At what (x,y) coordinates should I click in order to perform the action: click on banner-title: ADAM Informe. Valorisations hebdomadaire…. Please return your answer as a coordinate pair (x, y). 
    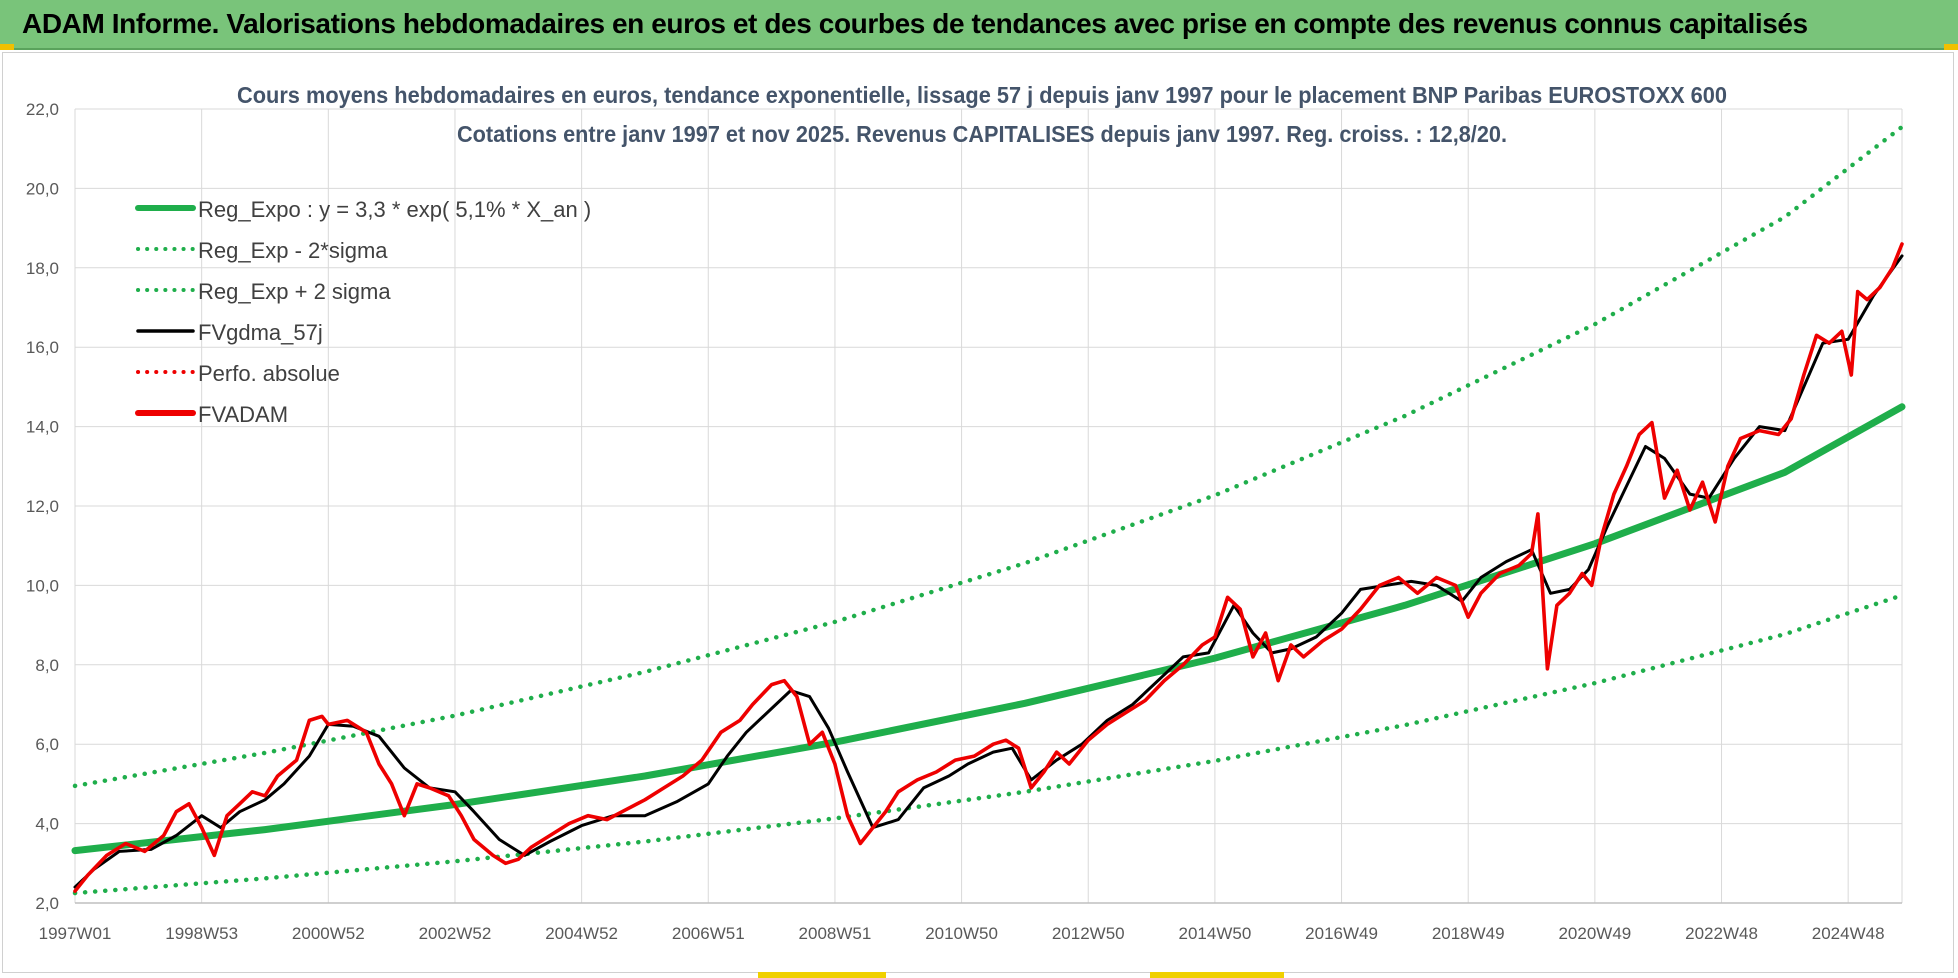
    Looking at the image, I should click on (915, 23).